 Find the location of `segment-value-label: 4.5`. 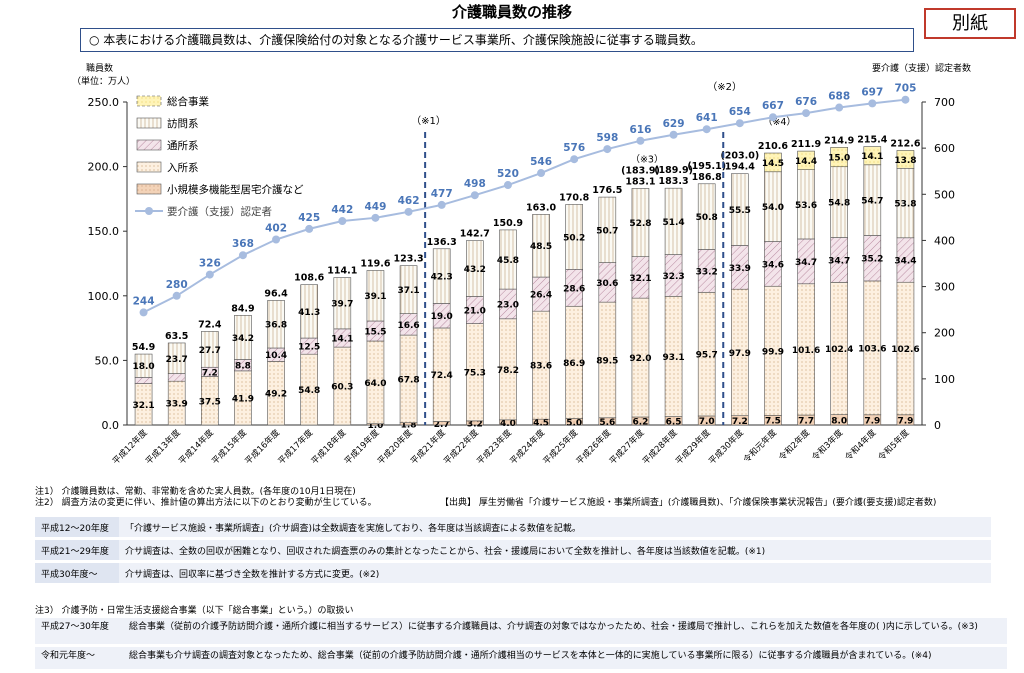

segment-value-label: 4.5 is located at coordinates (541, 424).